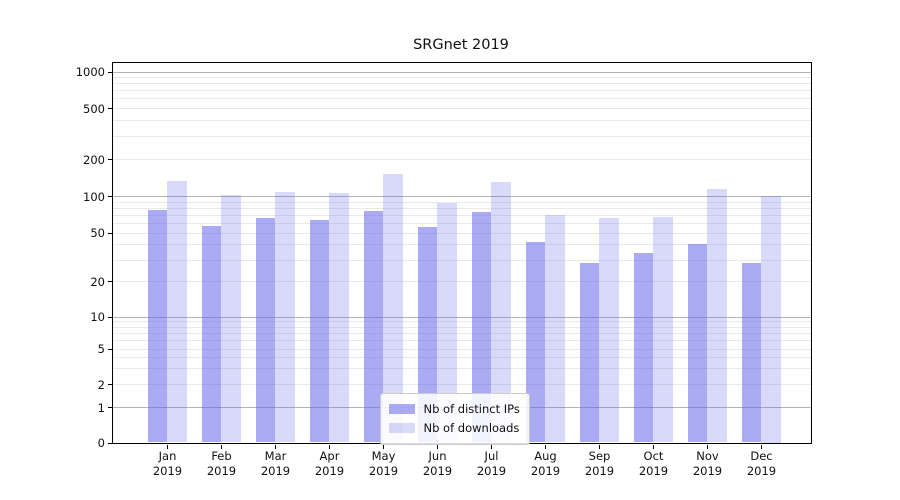  Describe the element at coordinates (94, 108) in the screenshot. I see `y-tick-label: 500` at that location.